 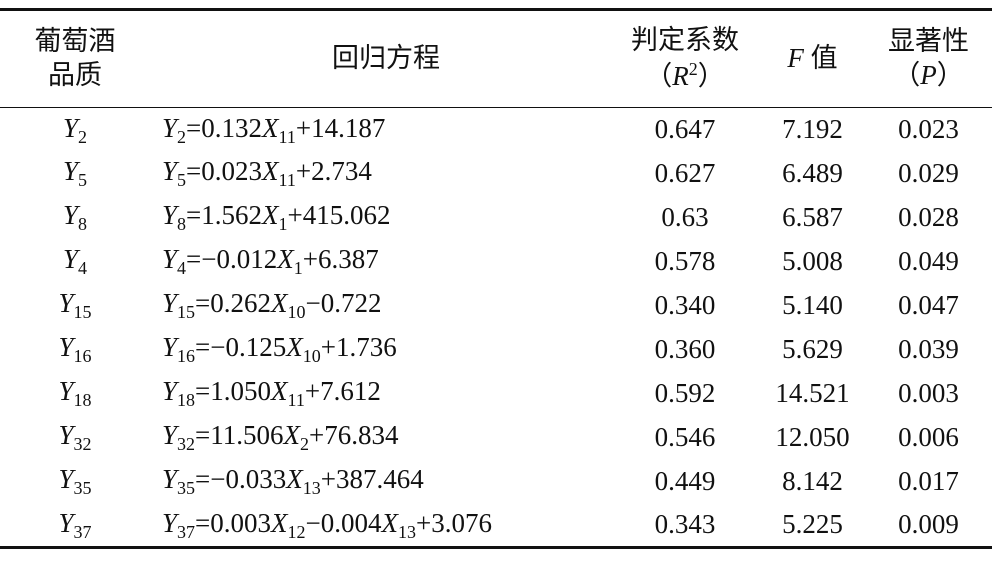 What do you see at coordinates (82, 531) in the screenshot?
I see `subscript: 37` at bounding box center [82, 531].